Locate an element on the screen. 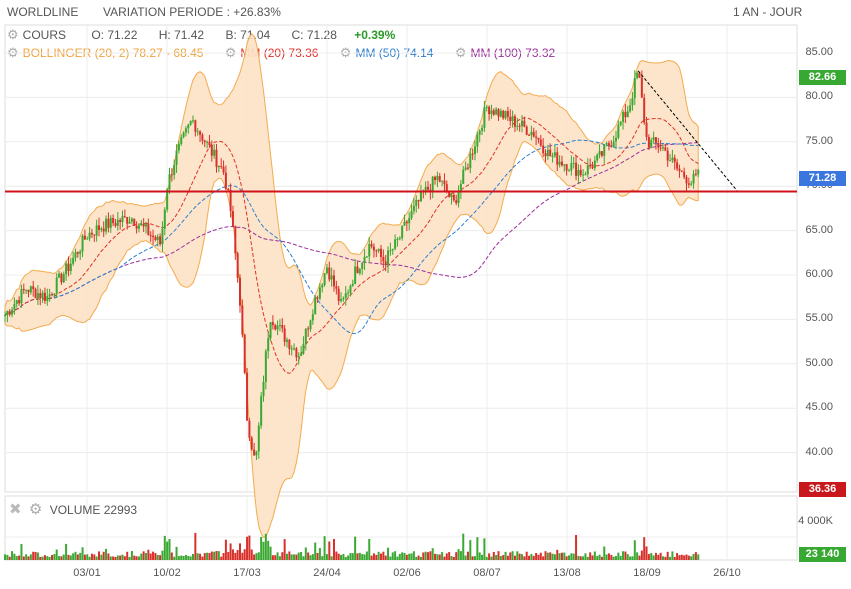 This screenshot has height=589, width=851. high-value: 71.42 is located at coordinates (189, 35).